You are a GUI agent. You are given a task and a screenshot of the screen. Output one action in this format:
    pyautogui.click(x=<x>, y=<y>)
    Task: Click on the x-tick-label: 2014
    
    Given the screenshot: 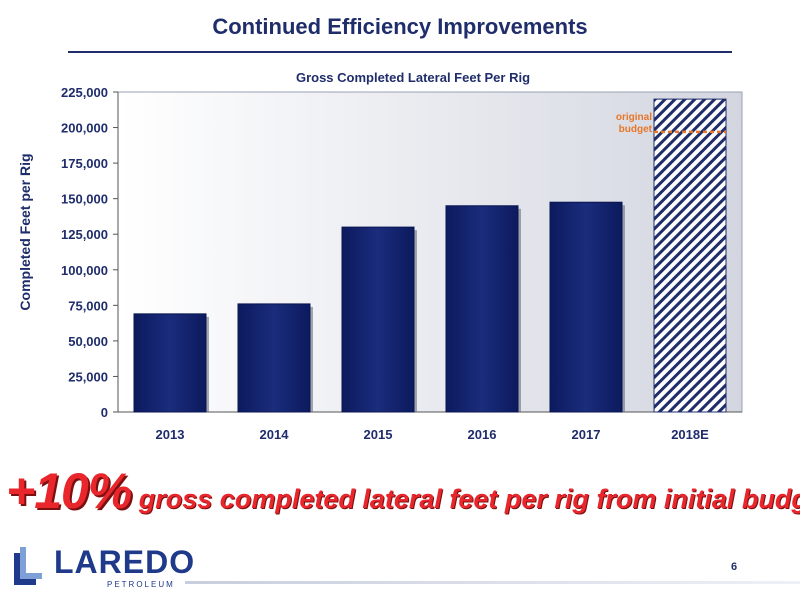 What is the action you would take?
    pyautogui.click(x=275, y=434)
    